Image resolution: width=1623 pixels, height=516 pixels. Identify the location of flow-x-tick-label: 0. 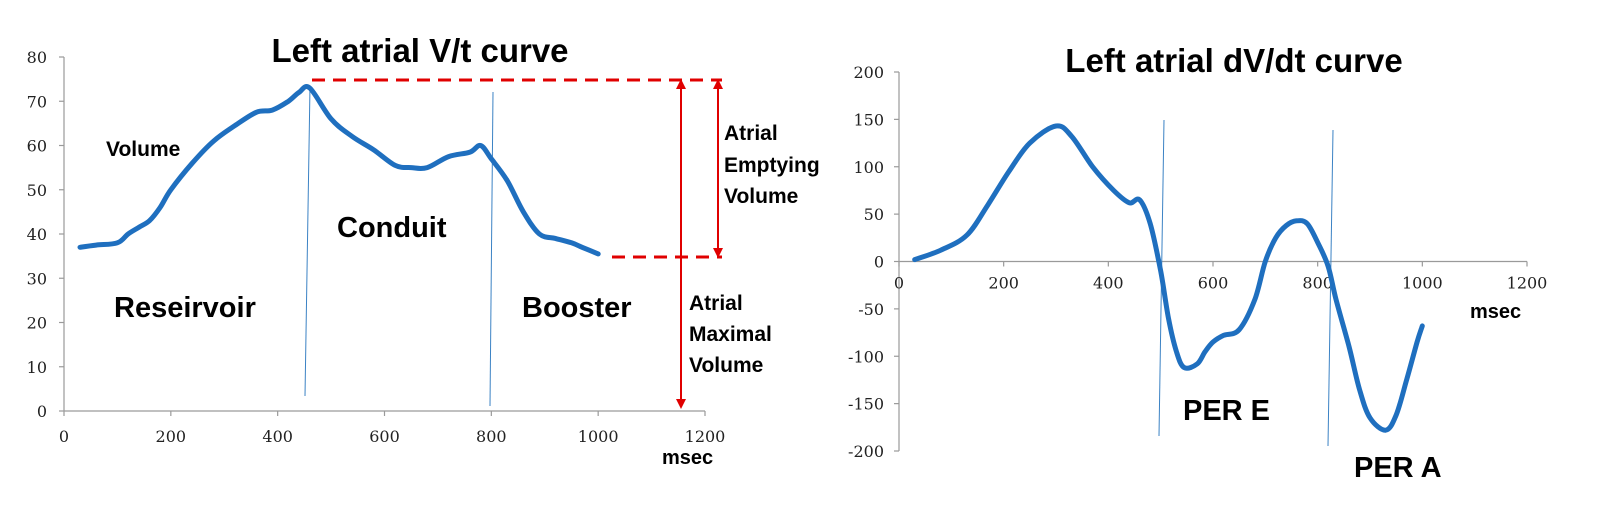
(899, 283).